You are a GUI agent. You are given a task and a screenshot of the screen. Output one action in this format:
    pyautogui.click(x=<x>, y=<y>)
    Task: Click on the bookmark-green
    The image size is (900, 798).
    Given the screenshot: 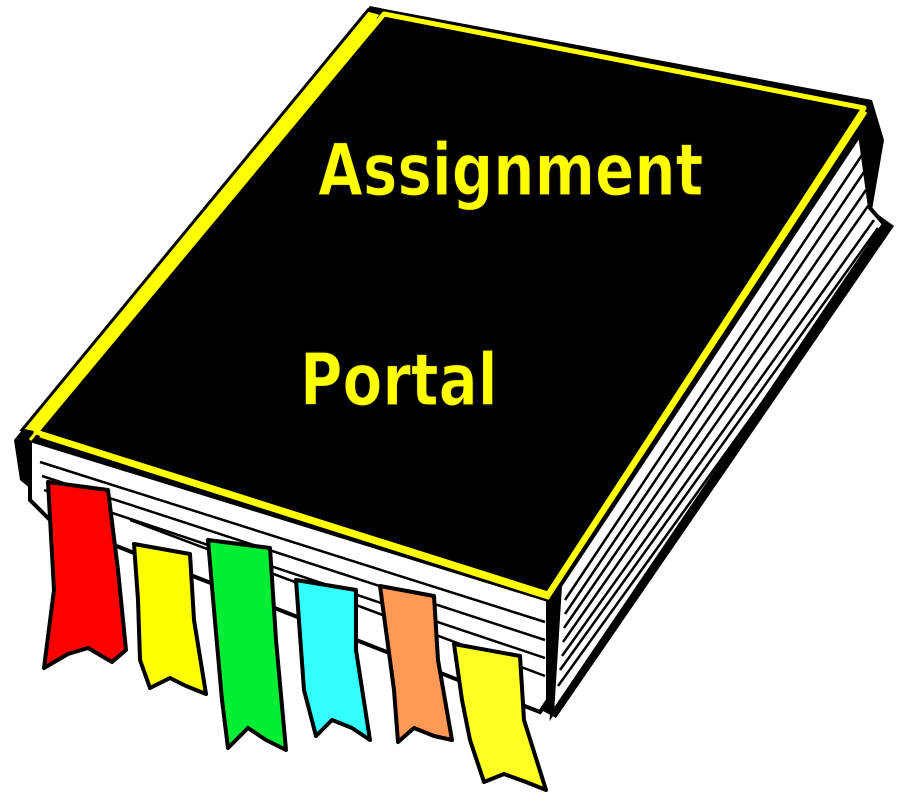 What is the action you would take?
    pyautogui.click(x=247, y=645)
    